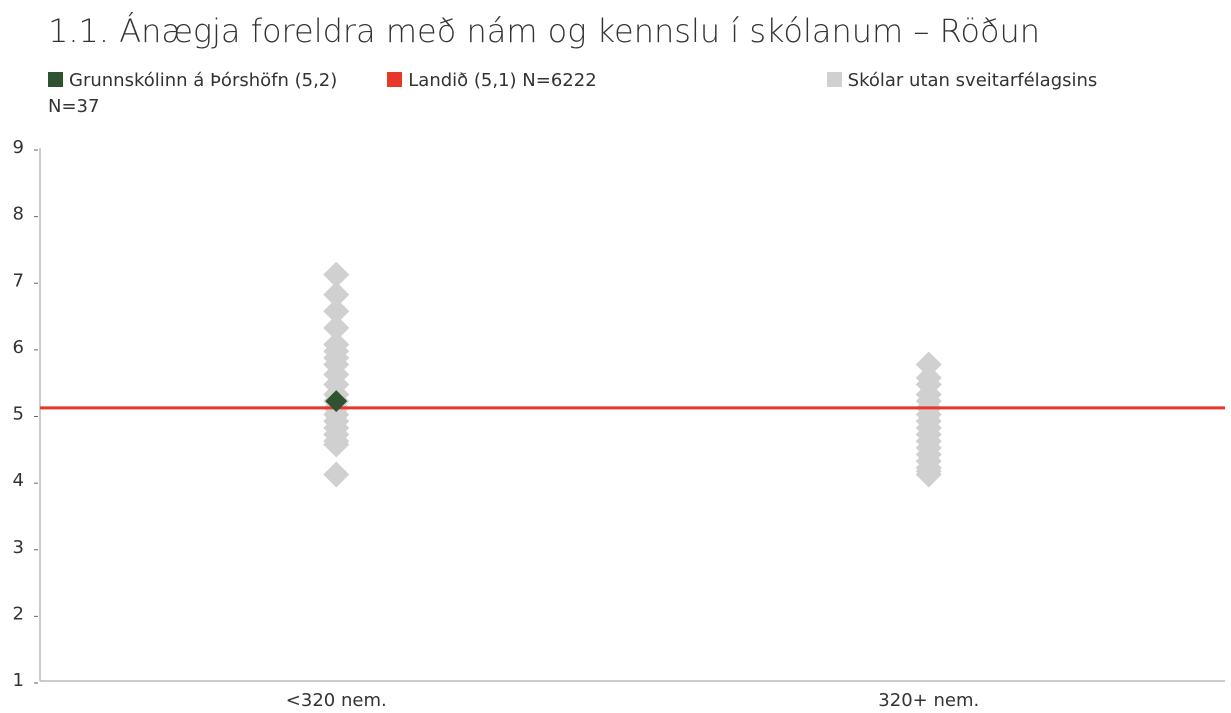 The image size is (1231, 713). I want to click on legend-item: Skólar utan sveitarfélagsins N=37, so click(572, 93).